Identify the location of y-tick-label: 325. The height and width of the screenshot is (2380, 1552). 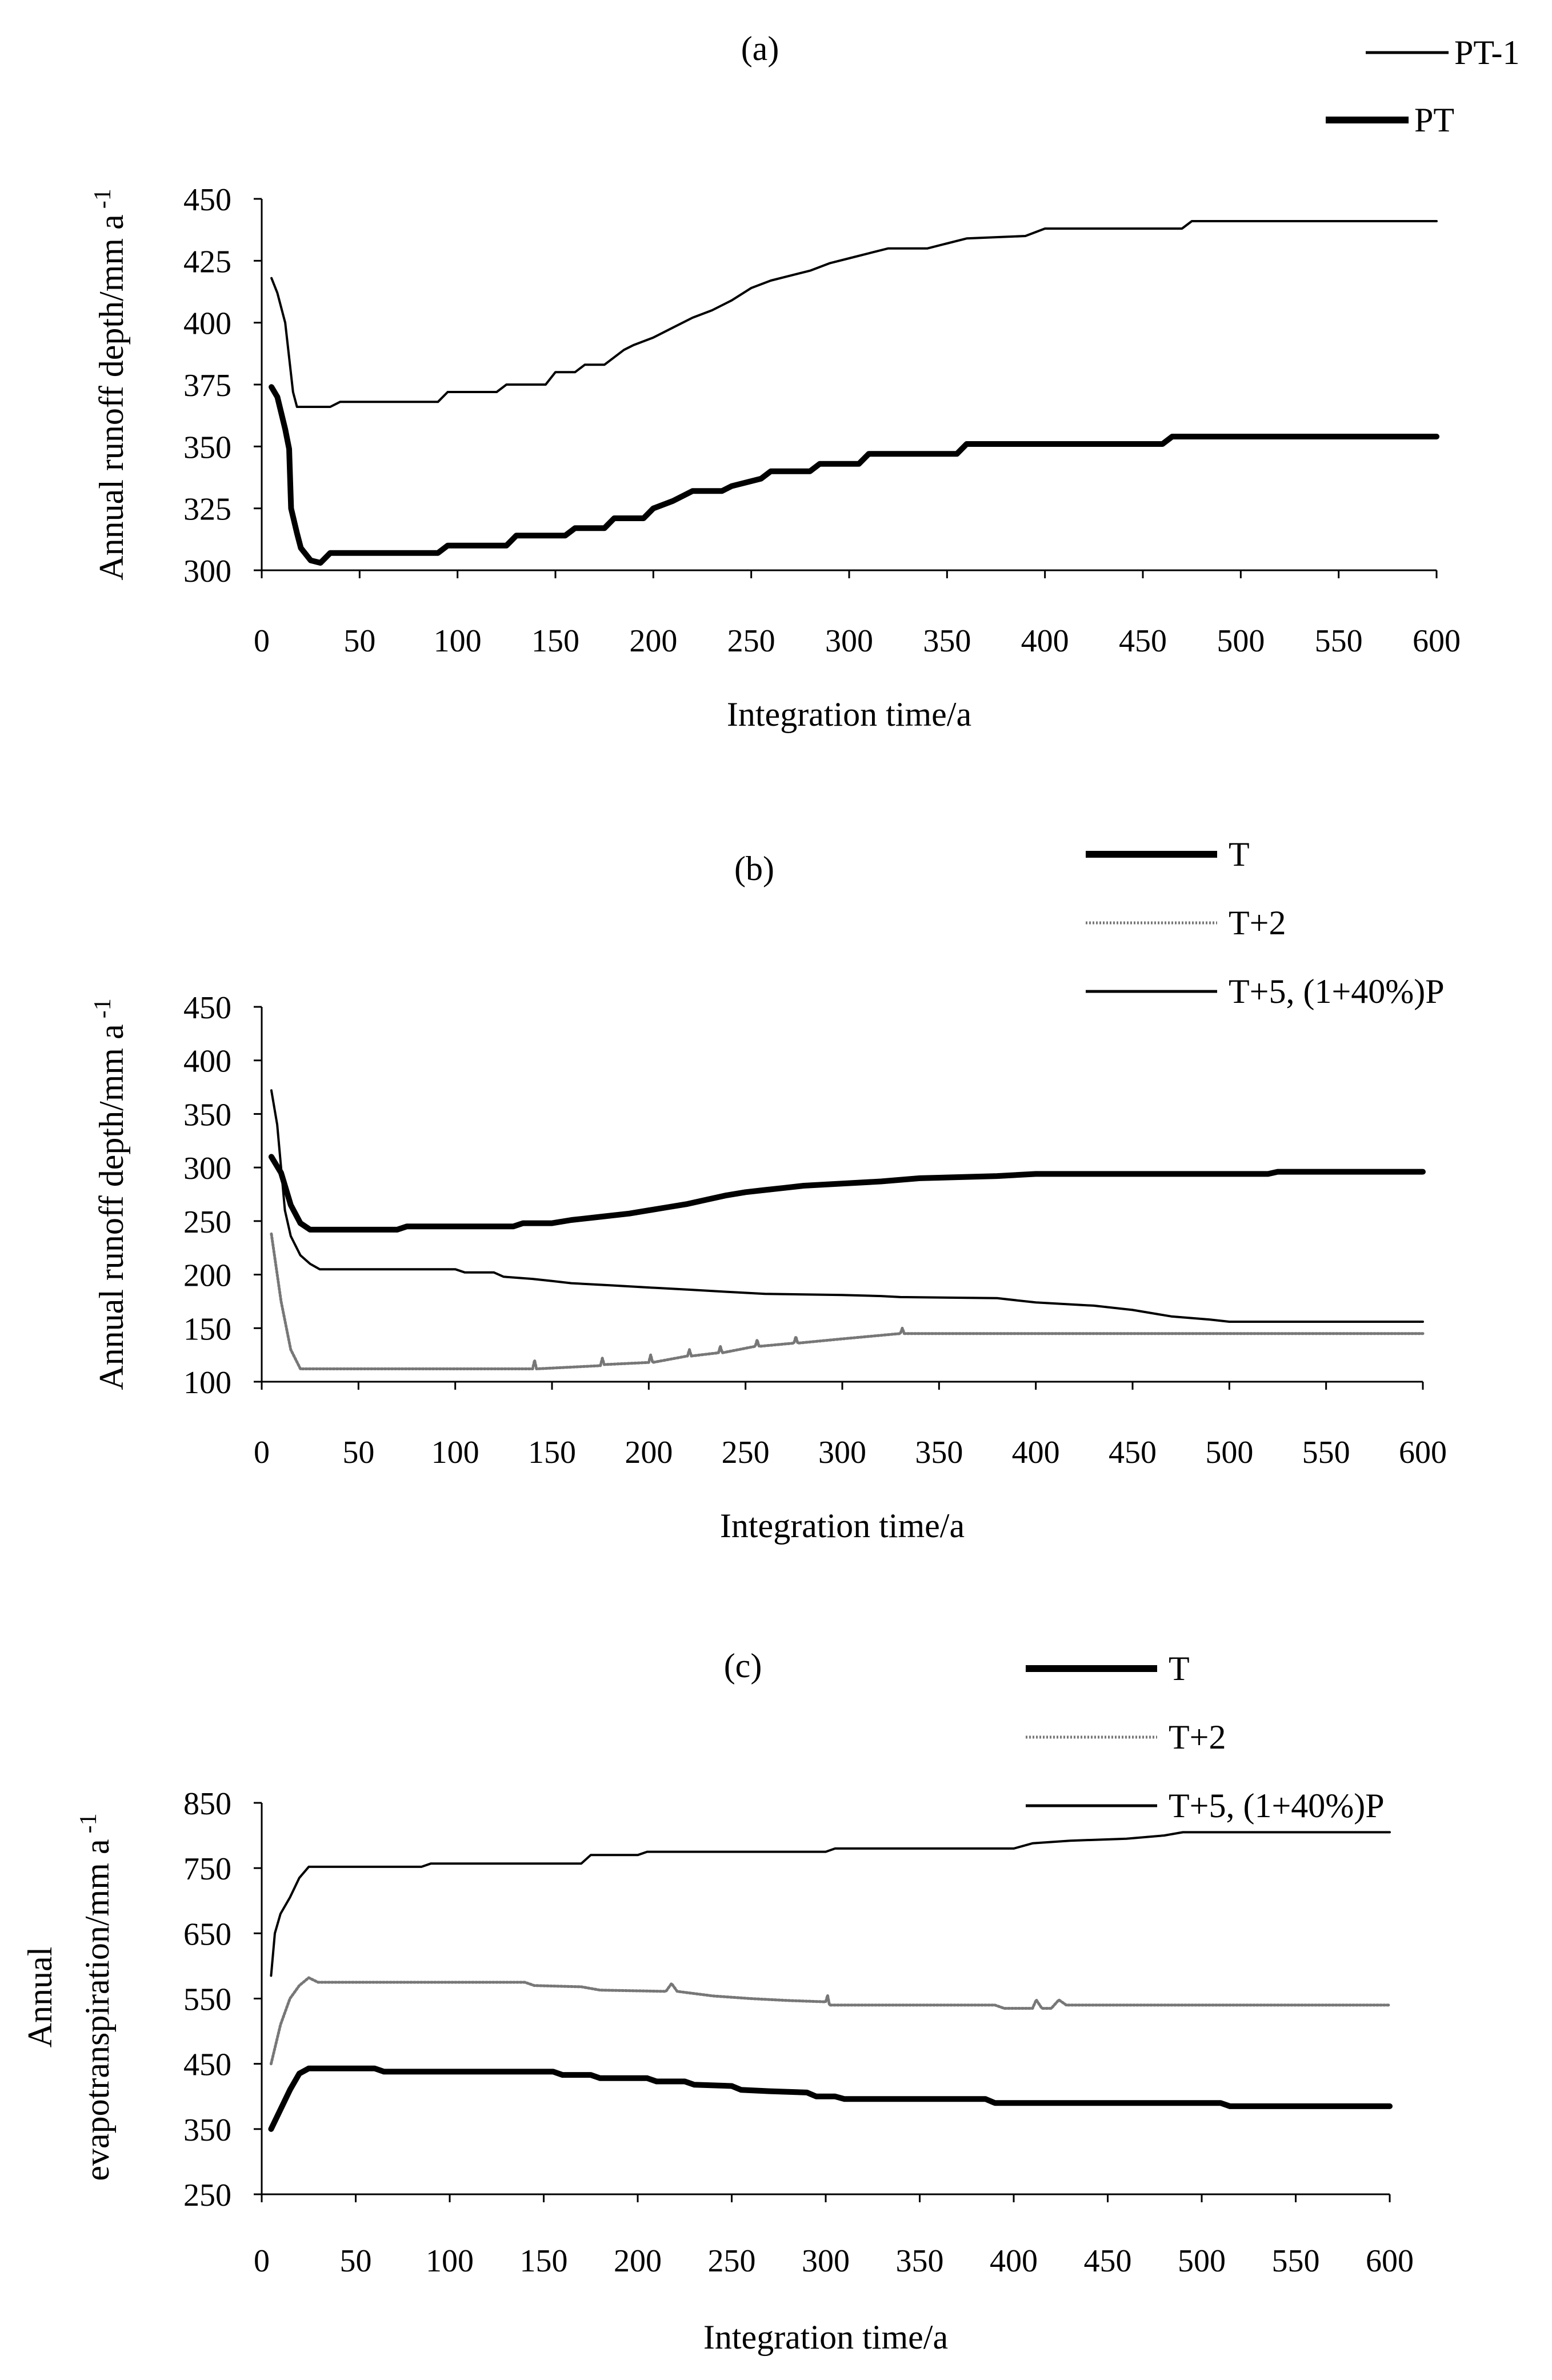
(207, 509).